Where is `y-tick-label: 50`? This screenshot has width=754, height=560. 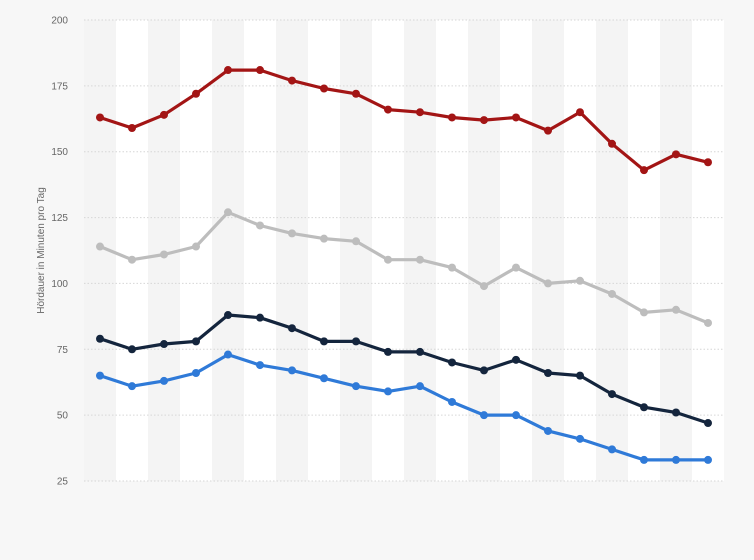 y-tick-label: 50 is located at coordinates (63, 416).